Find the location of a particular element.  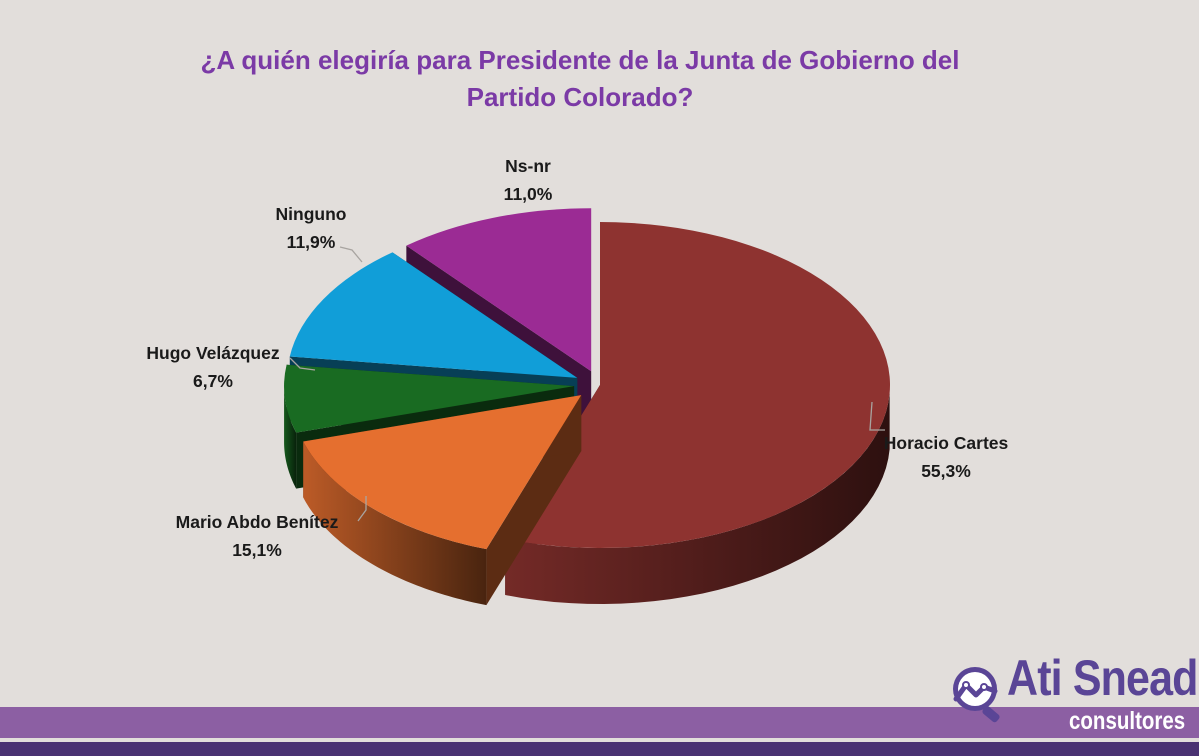

label-ns-nr: Ns-nr 11,0% is located at coordinates (528, 180).